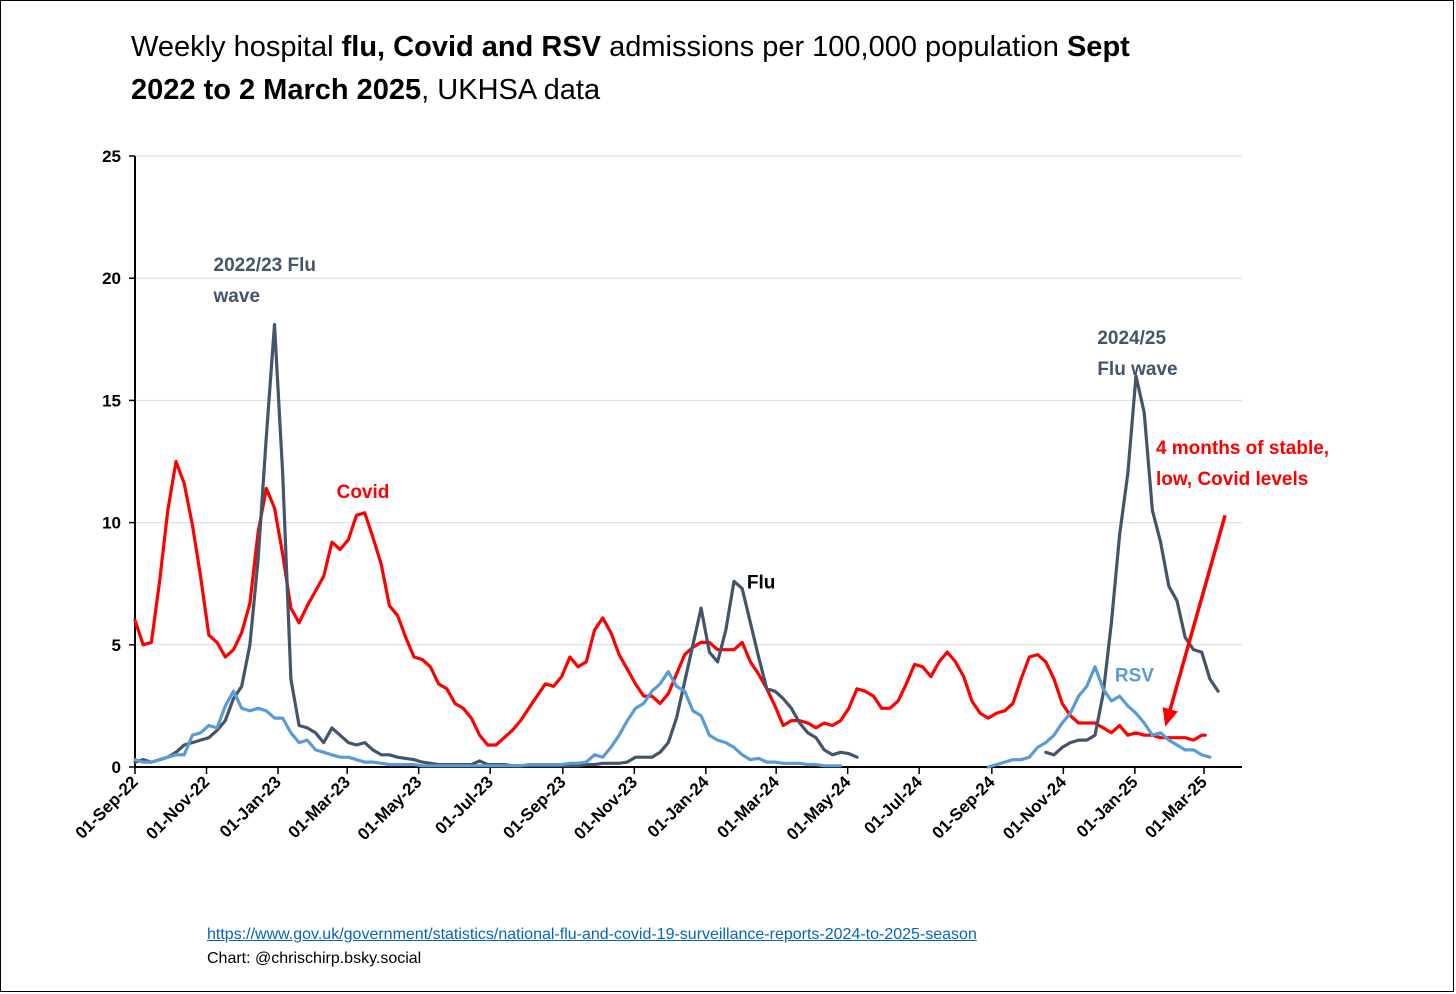  I want to click on x-tick-label-10: 01-May-24, so click(819, 808).